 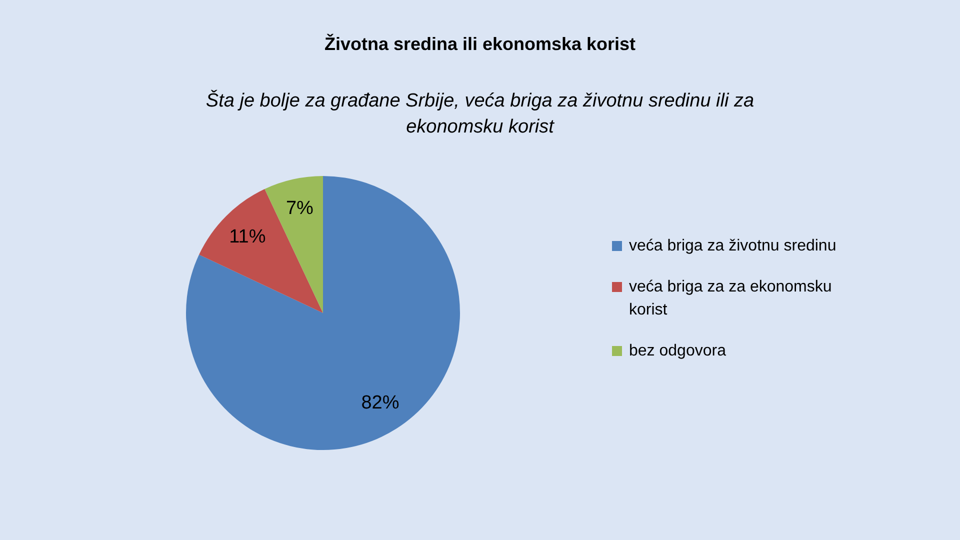 What do you see at coordinates (300, 208) in the screenshot?
I see `data-label: 7%` at bounding box center [300, 208].